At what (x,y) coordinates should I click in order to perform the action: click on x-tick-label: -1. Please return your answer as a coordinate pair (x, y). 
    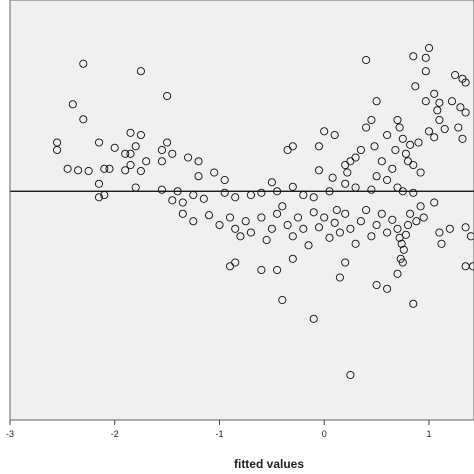
    Looking at the image, I should click on (219, 434).